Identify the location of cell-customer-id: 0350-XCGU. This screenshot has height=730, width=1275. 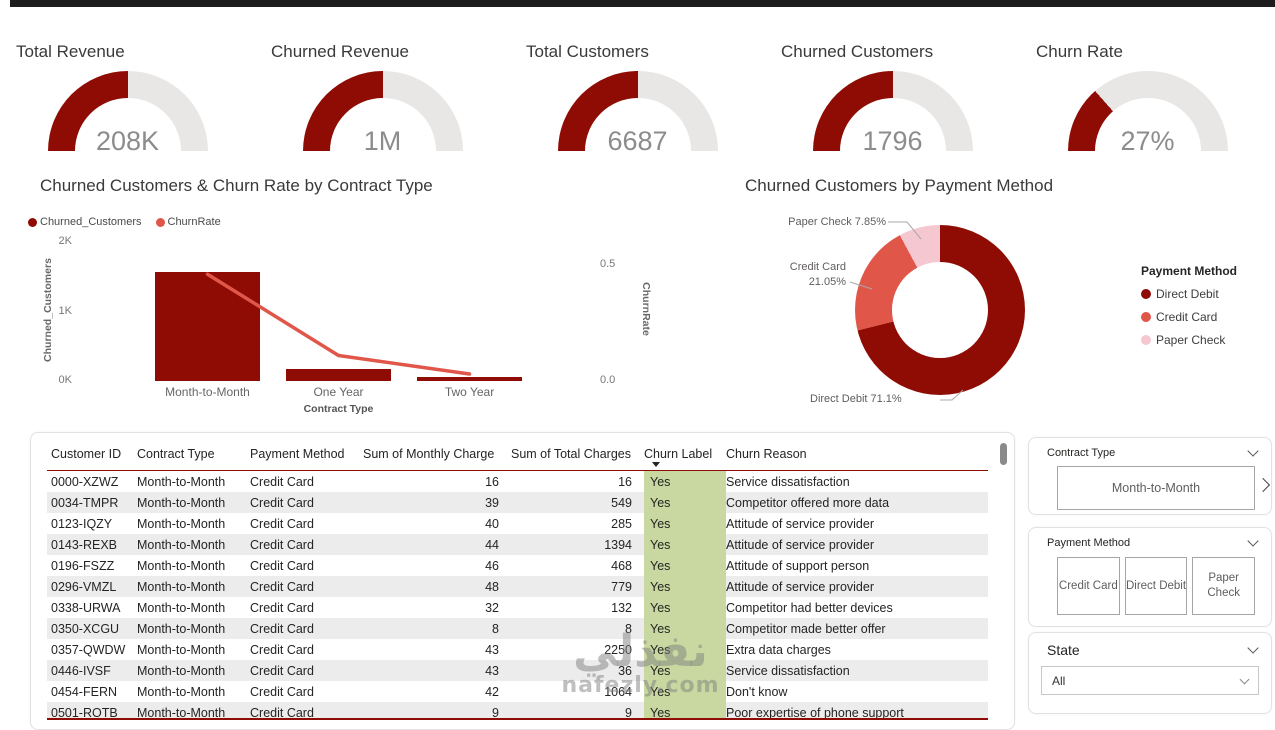
(85, 628).